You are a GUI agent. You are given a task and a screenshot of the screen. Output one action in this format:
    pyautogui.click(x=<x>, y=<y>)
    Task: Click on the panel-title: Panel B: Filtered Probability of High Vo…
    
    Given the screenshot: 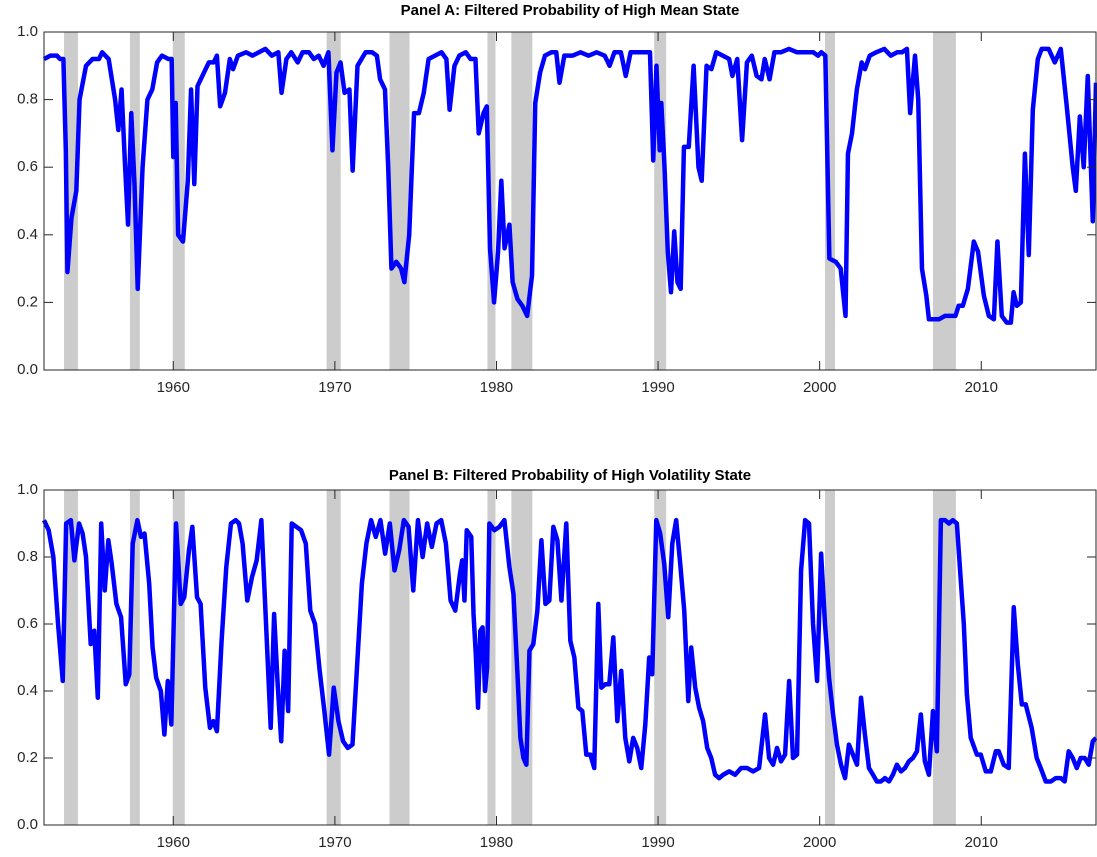 What is the action you would take?
    pyautogui.click(x=570, y=475)
    